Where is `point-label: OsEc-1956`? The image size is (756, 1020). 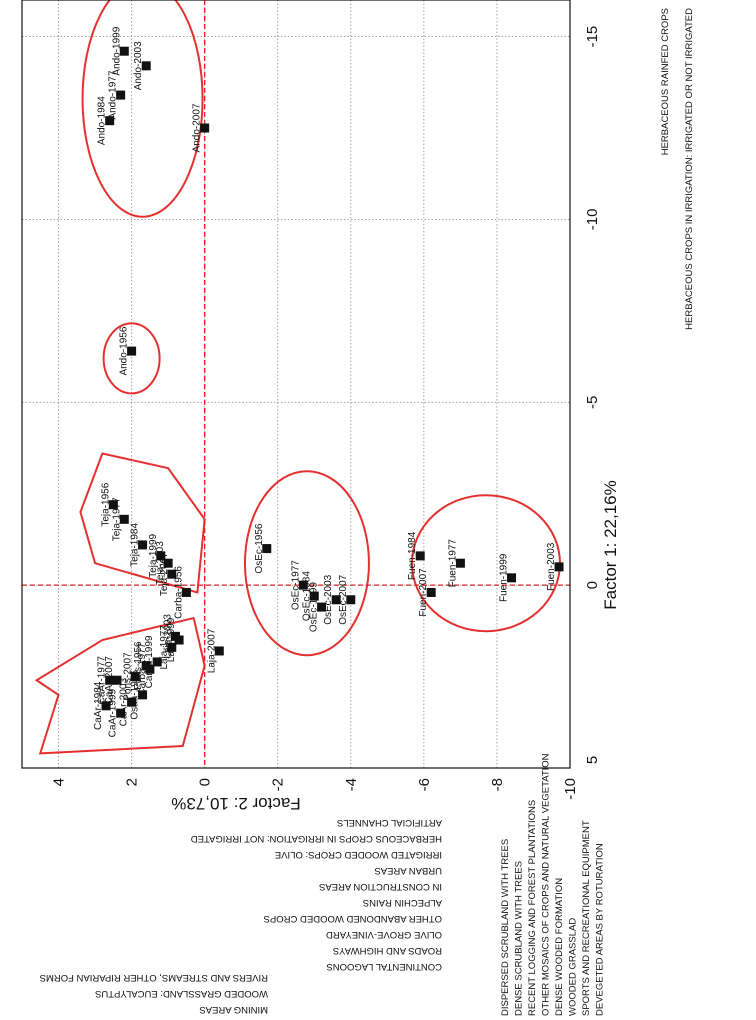 point-label: OsEc-1956 is located at coordinates (259, 548).